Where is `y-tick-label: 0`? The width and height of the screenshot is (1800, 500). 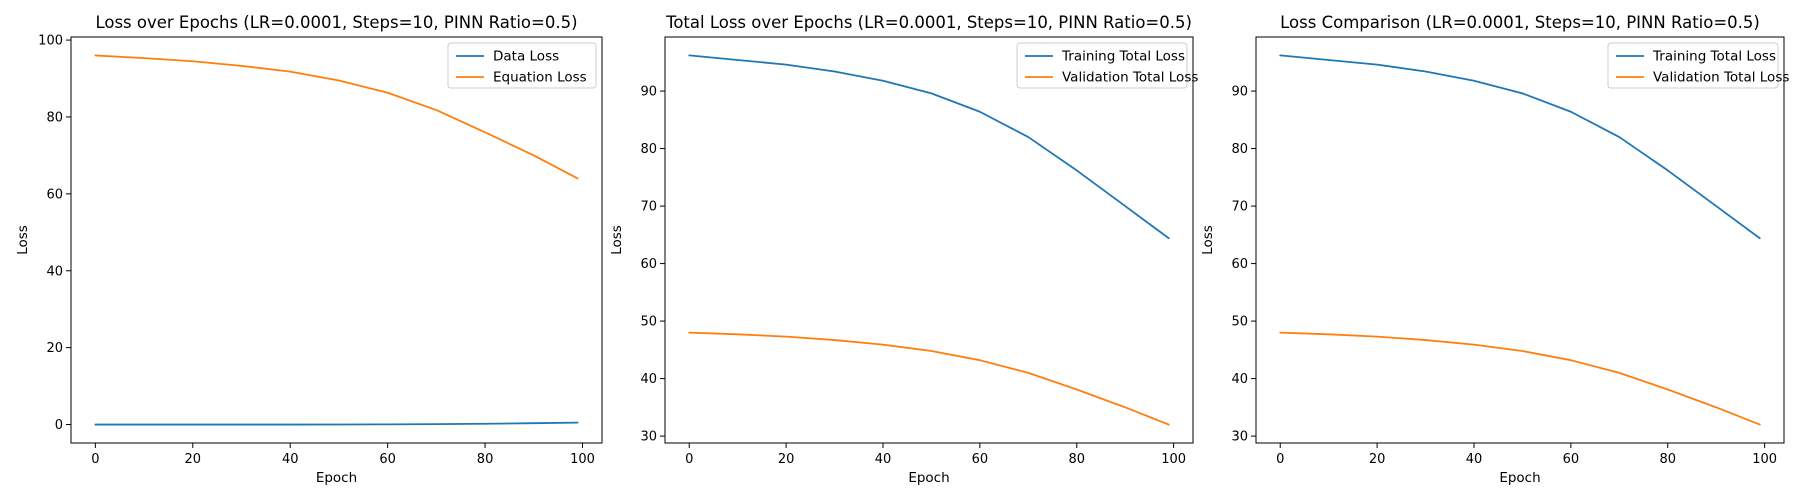
y-tick-label: 0 is located at coordinates (59, 425).